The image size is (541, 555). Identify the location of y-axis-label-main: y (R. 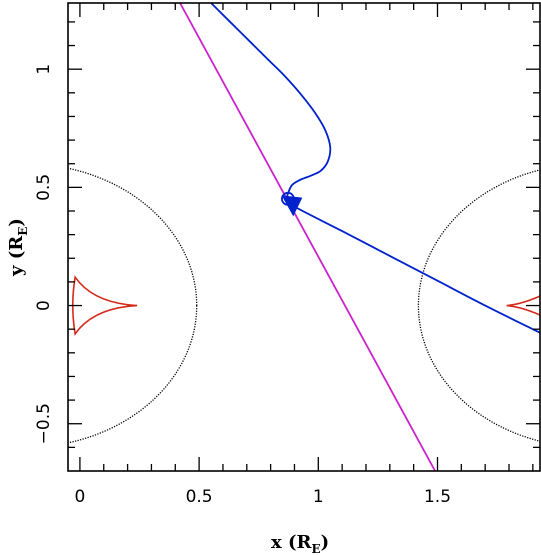
(16, 256).